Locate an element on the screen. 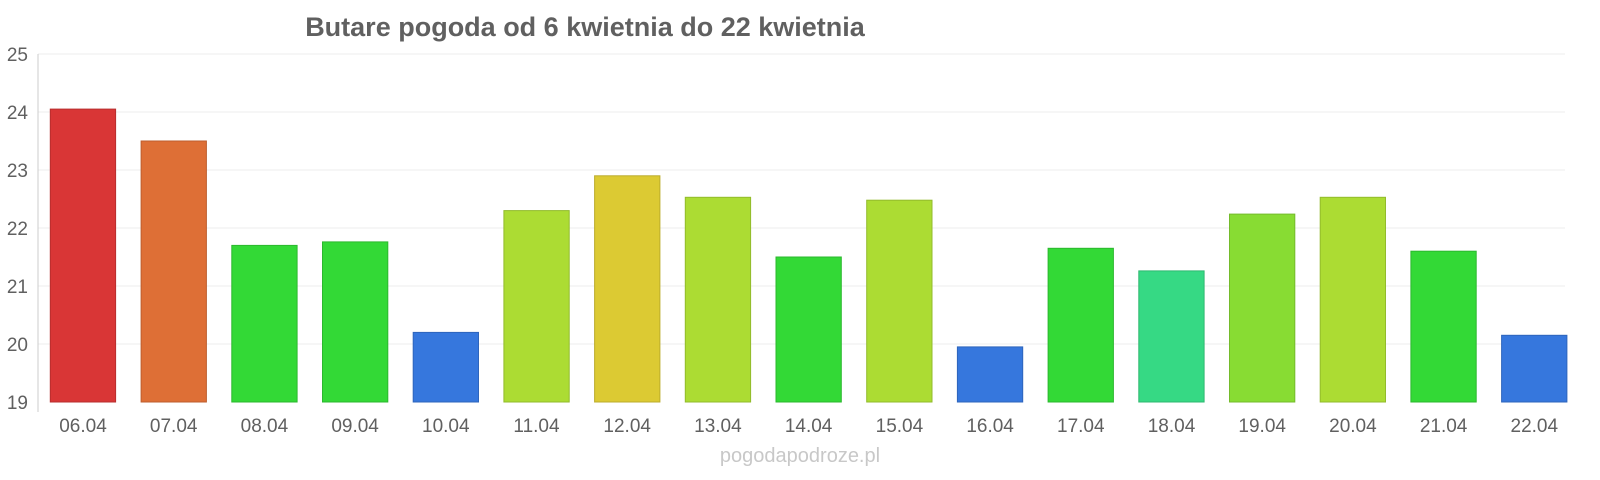 The image size is (1600, 480). bar-07.04 is located at coordinates (173, 271).